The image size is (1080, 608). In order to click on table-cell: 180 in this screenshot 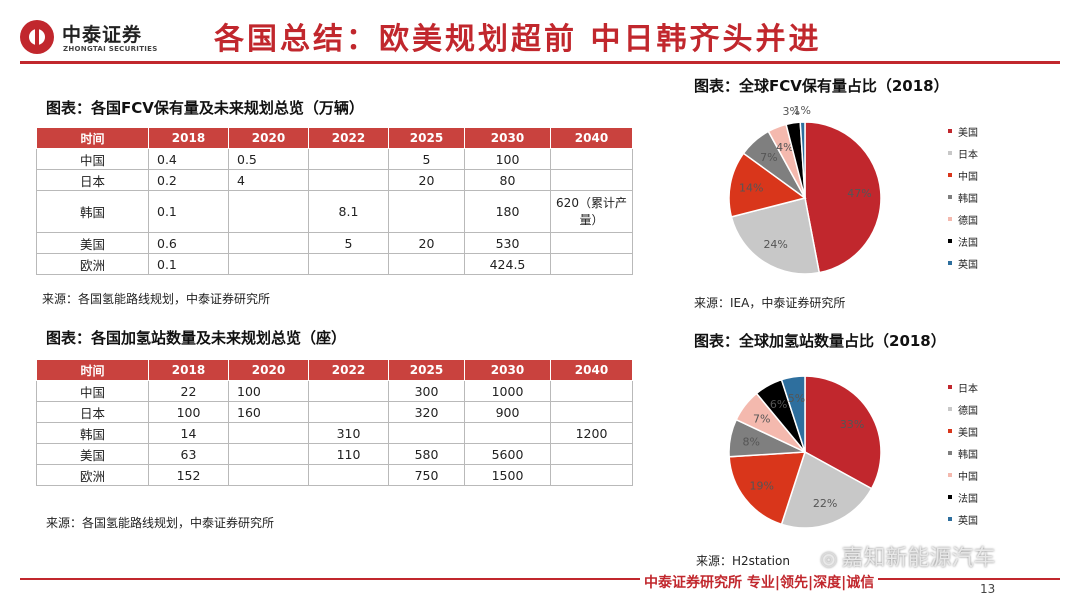, I will do `click(507, 211)`.